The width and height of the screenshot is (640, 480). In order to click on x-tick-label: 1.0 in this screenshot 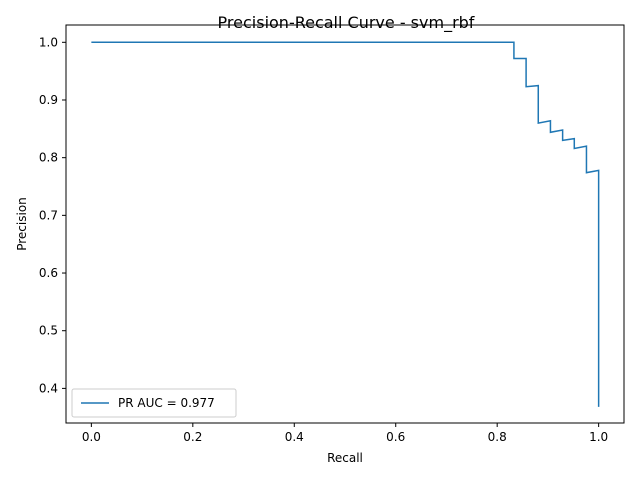, I will do `click(598, 437)`.